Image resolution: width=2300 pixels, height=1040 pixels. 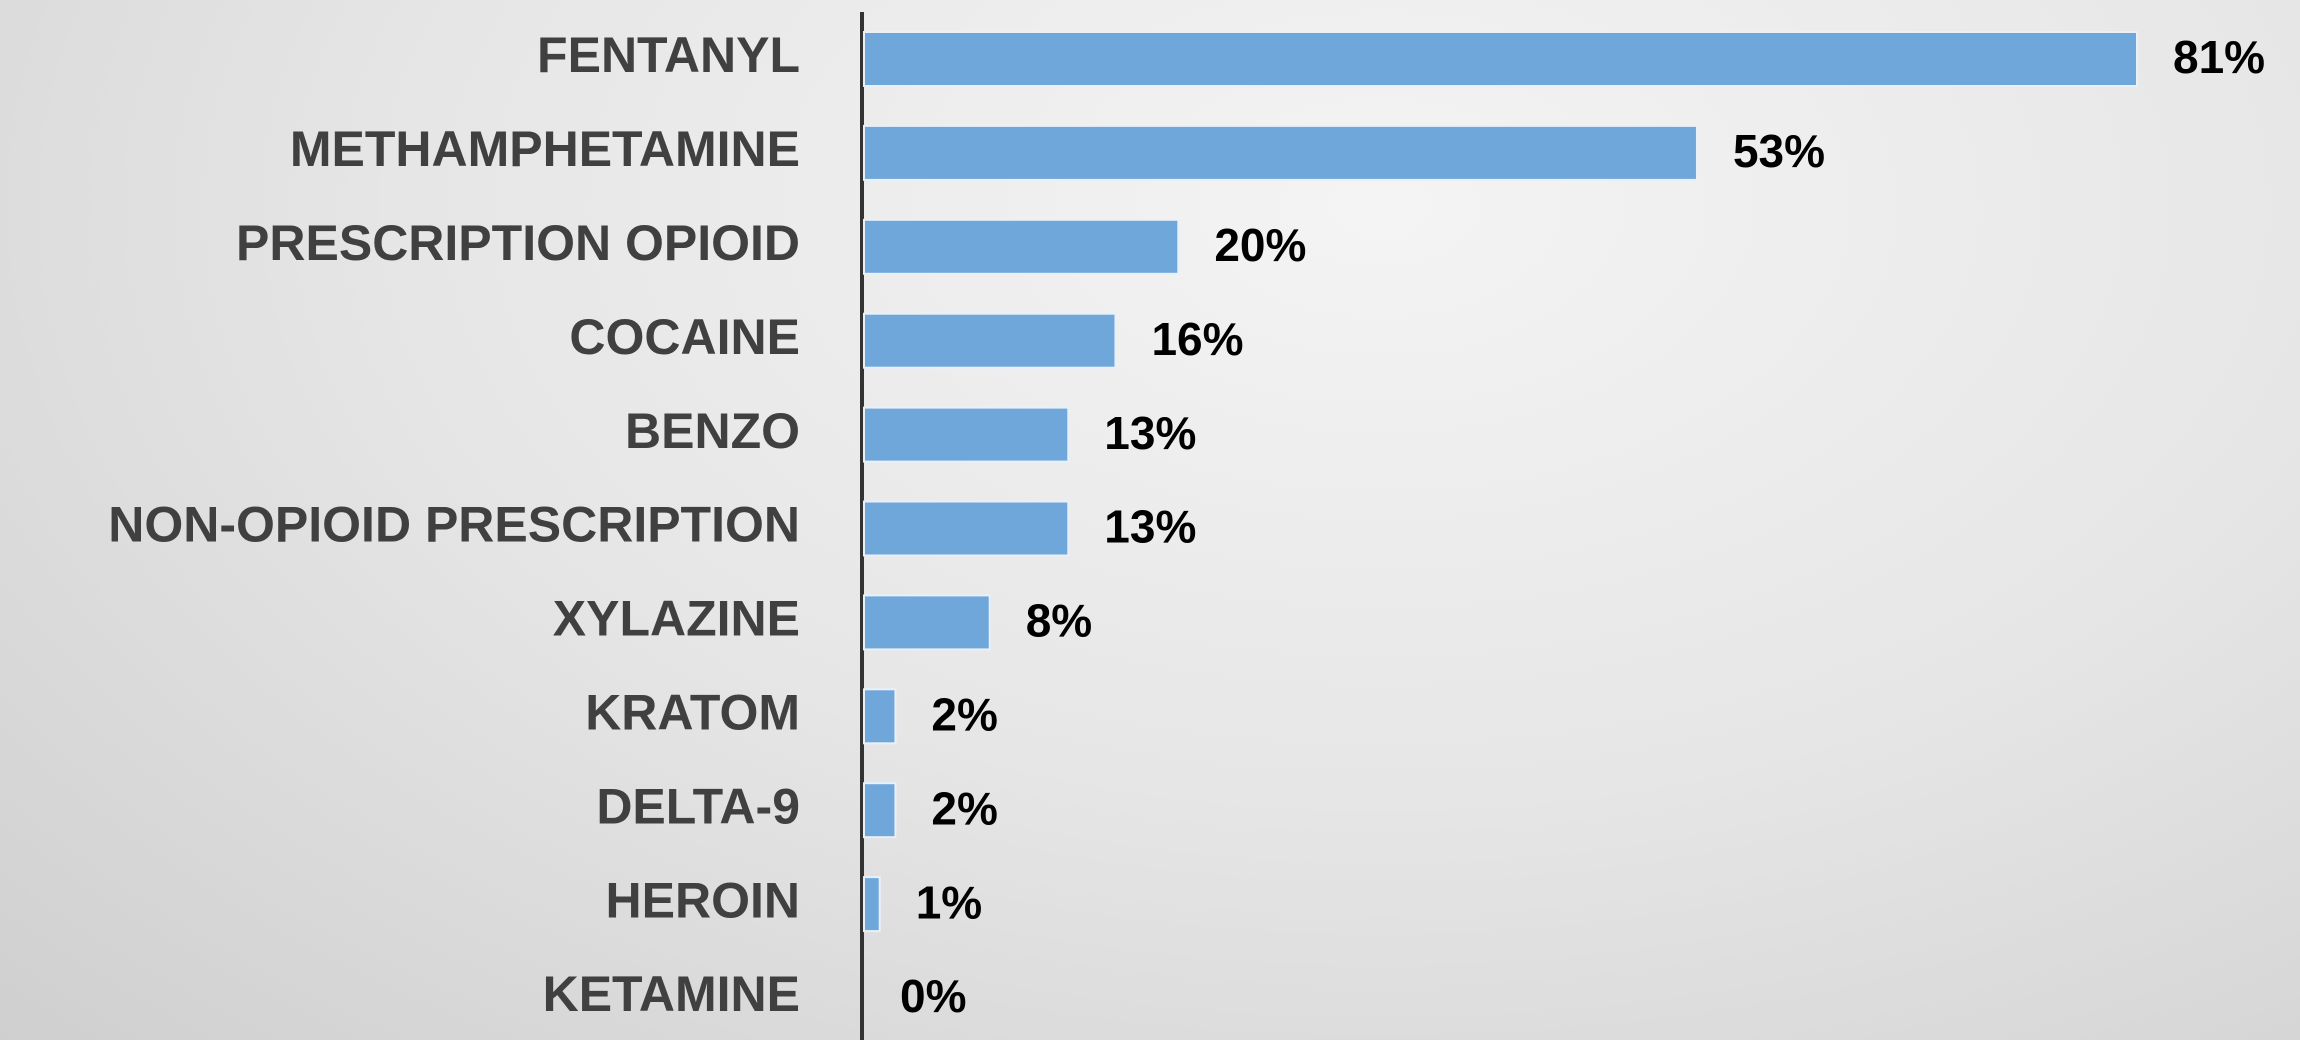 What do you see at coordinates (698, 806) in the screenshot?
I see `category-label: DELTA-9` at bounding box center [698, 806].